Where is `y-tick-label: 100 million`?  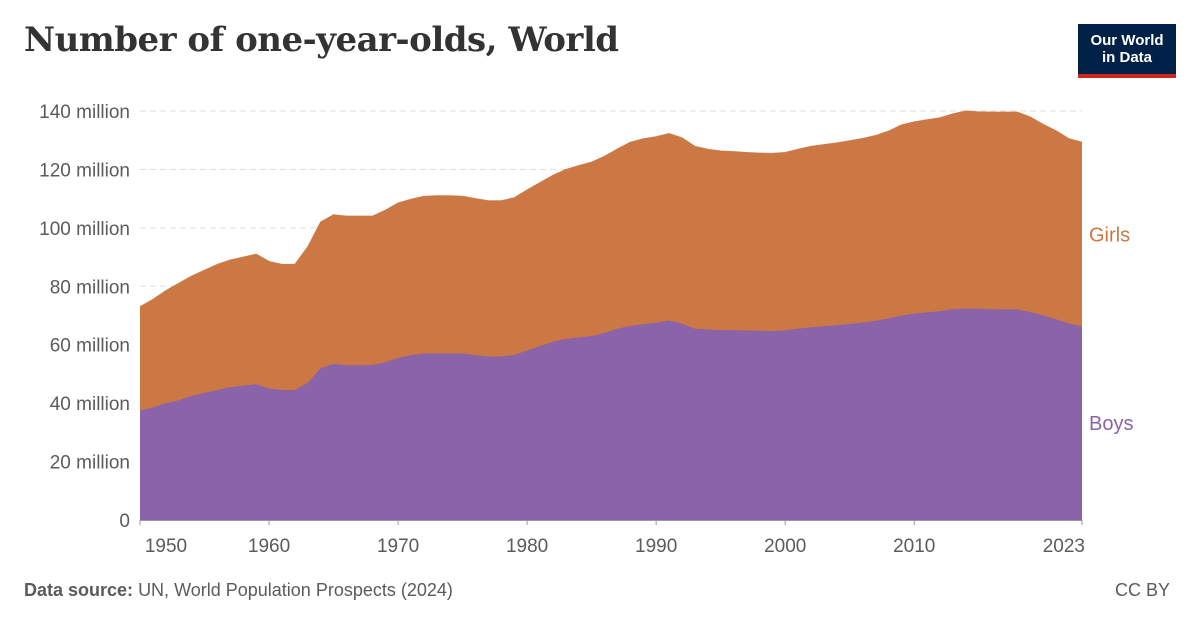 y-tick-label: 100 million is located at coordinates (84, 229).